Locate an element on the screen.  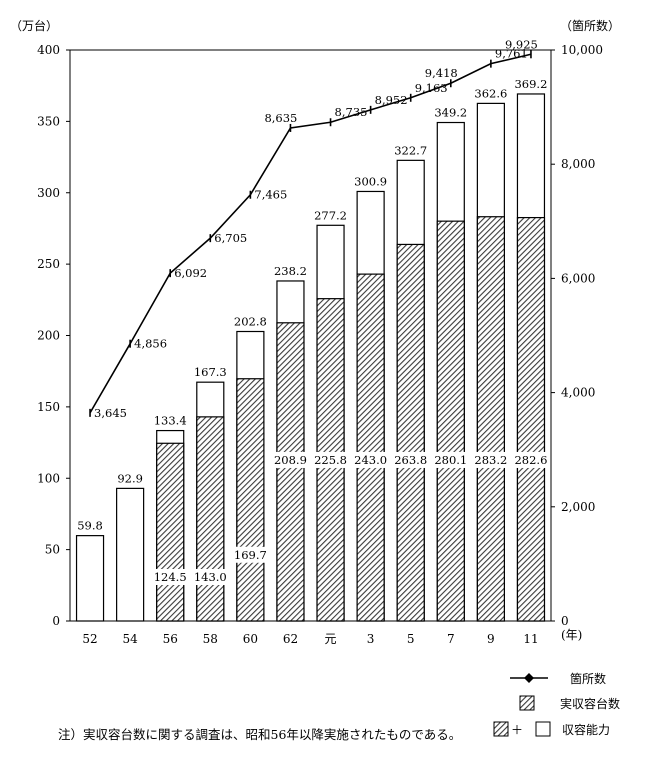
location-count-label: 9,925 is located at coordinates (521, 44).